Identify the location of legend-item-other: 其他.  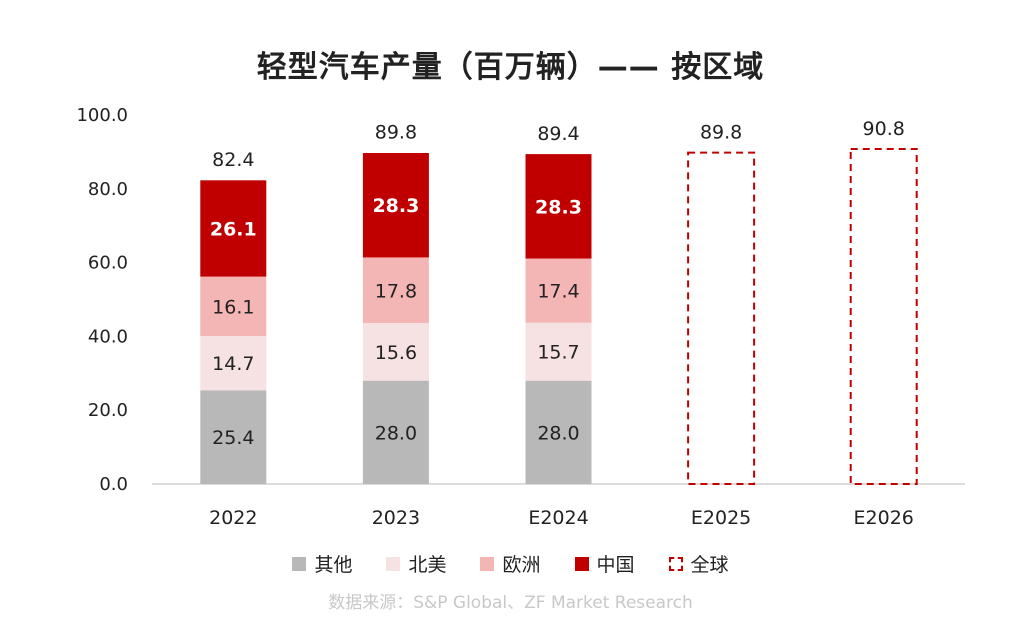
(322, 563).